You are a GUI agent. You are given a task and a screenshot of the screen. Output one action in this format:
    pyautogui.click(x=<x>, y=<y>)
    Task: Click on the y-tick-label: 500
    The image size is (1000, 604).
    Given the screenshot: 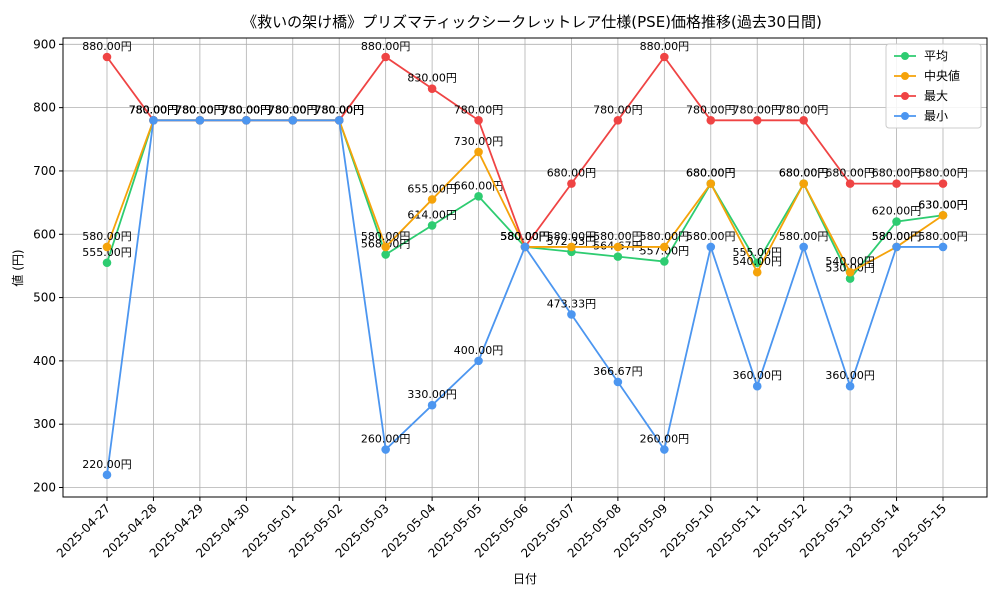 What is the action you would take?
    pyautogui.click(x=44, y=298)
    